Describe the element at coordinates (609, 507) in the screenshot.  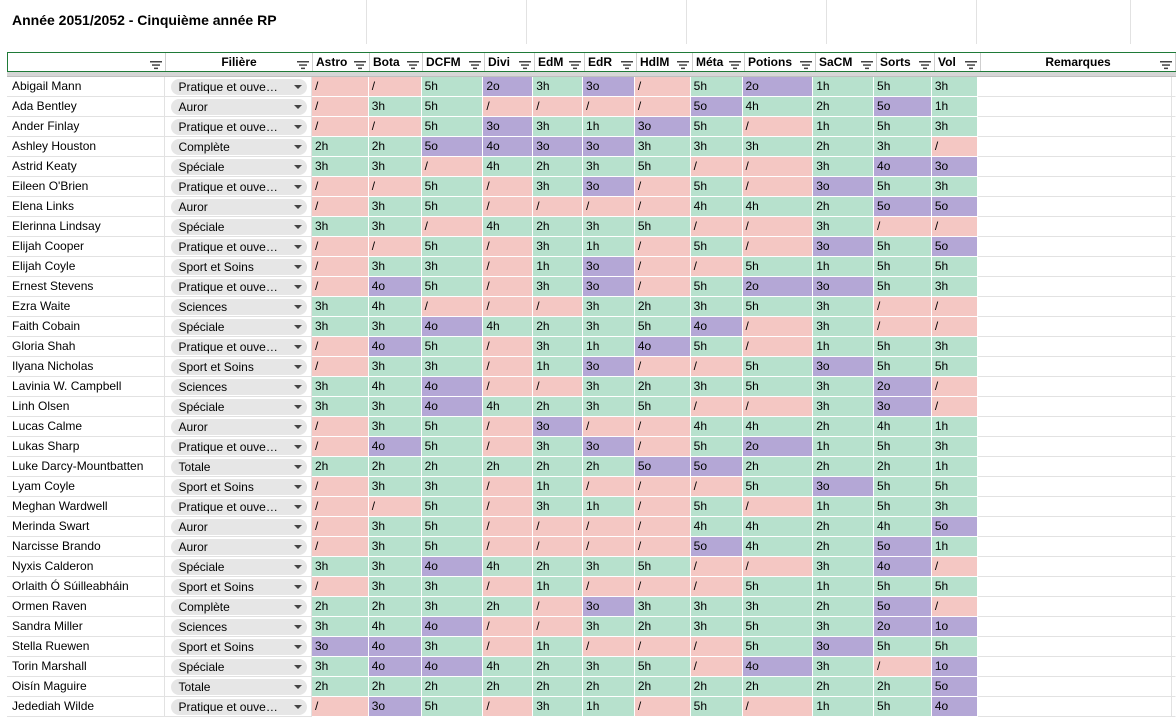
I see `grade-edr: 1h` at that location.